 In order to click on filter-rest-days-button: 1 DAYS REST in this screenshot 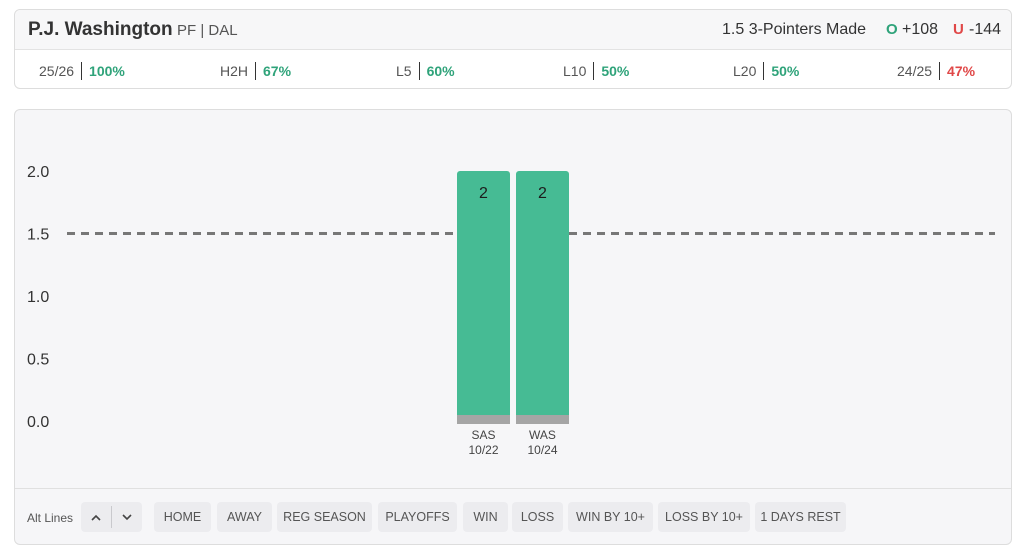, I will do `click(800, 517)`.